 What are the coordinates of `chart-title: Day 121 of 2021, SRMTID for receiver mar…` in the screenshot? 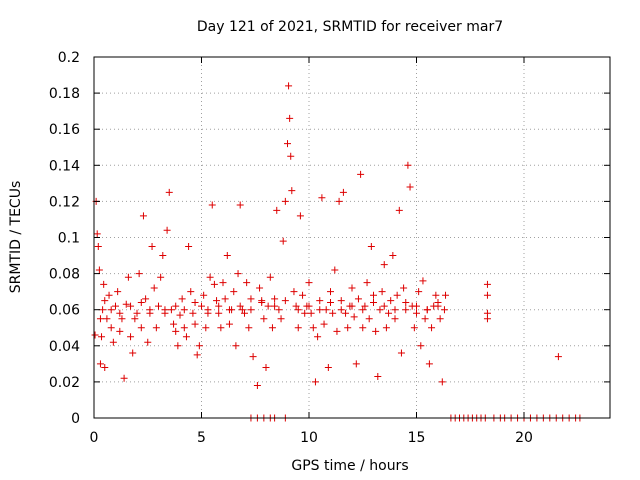 It's located at (350, 27).